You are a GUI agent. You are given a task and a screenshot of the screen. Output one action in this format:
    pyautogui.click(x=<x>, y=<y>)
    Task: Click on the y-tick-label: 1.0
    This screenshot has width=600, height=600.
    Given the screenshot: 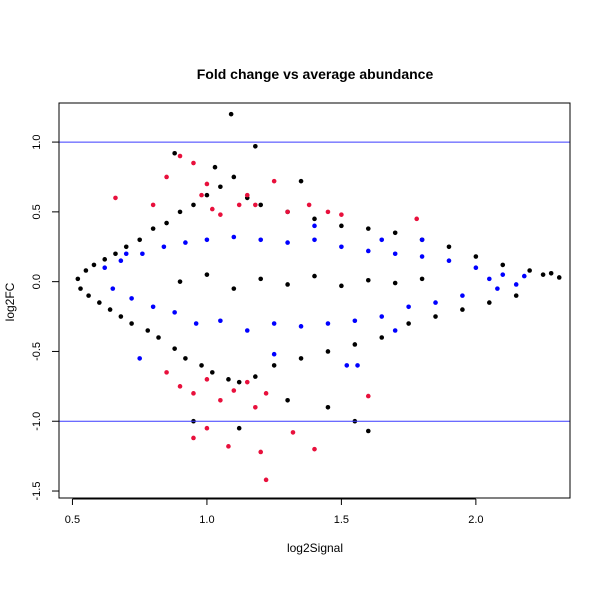 What is the action you would take?
    pyautogui.click(x=37, y=141)
    